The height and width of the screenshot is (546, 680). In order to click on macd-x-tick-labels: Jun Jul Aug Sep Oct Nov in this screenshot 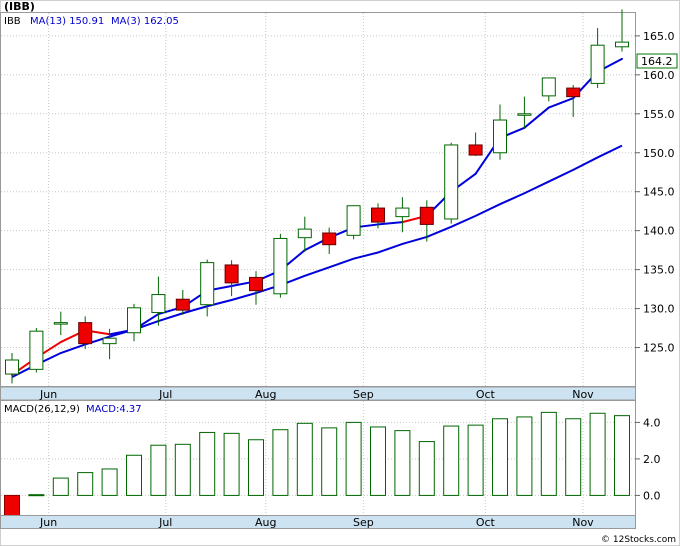, I will do `click(316, 522)`.